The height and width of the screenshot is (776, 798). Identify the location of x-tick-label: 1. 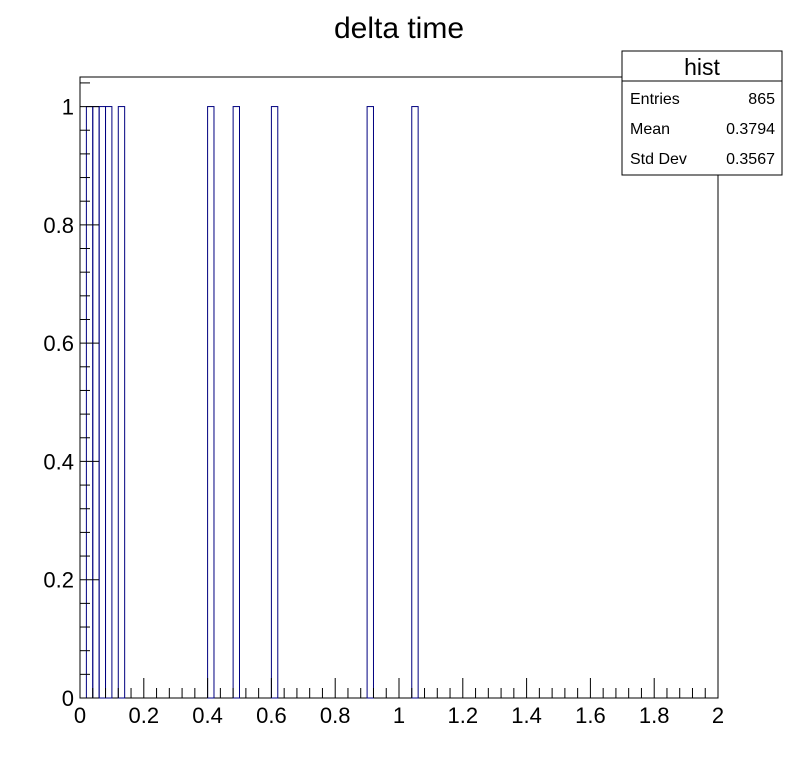
(399, 715).